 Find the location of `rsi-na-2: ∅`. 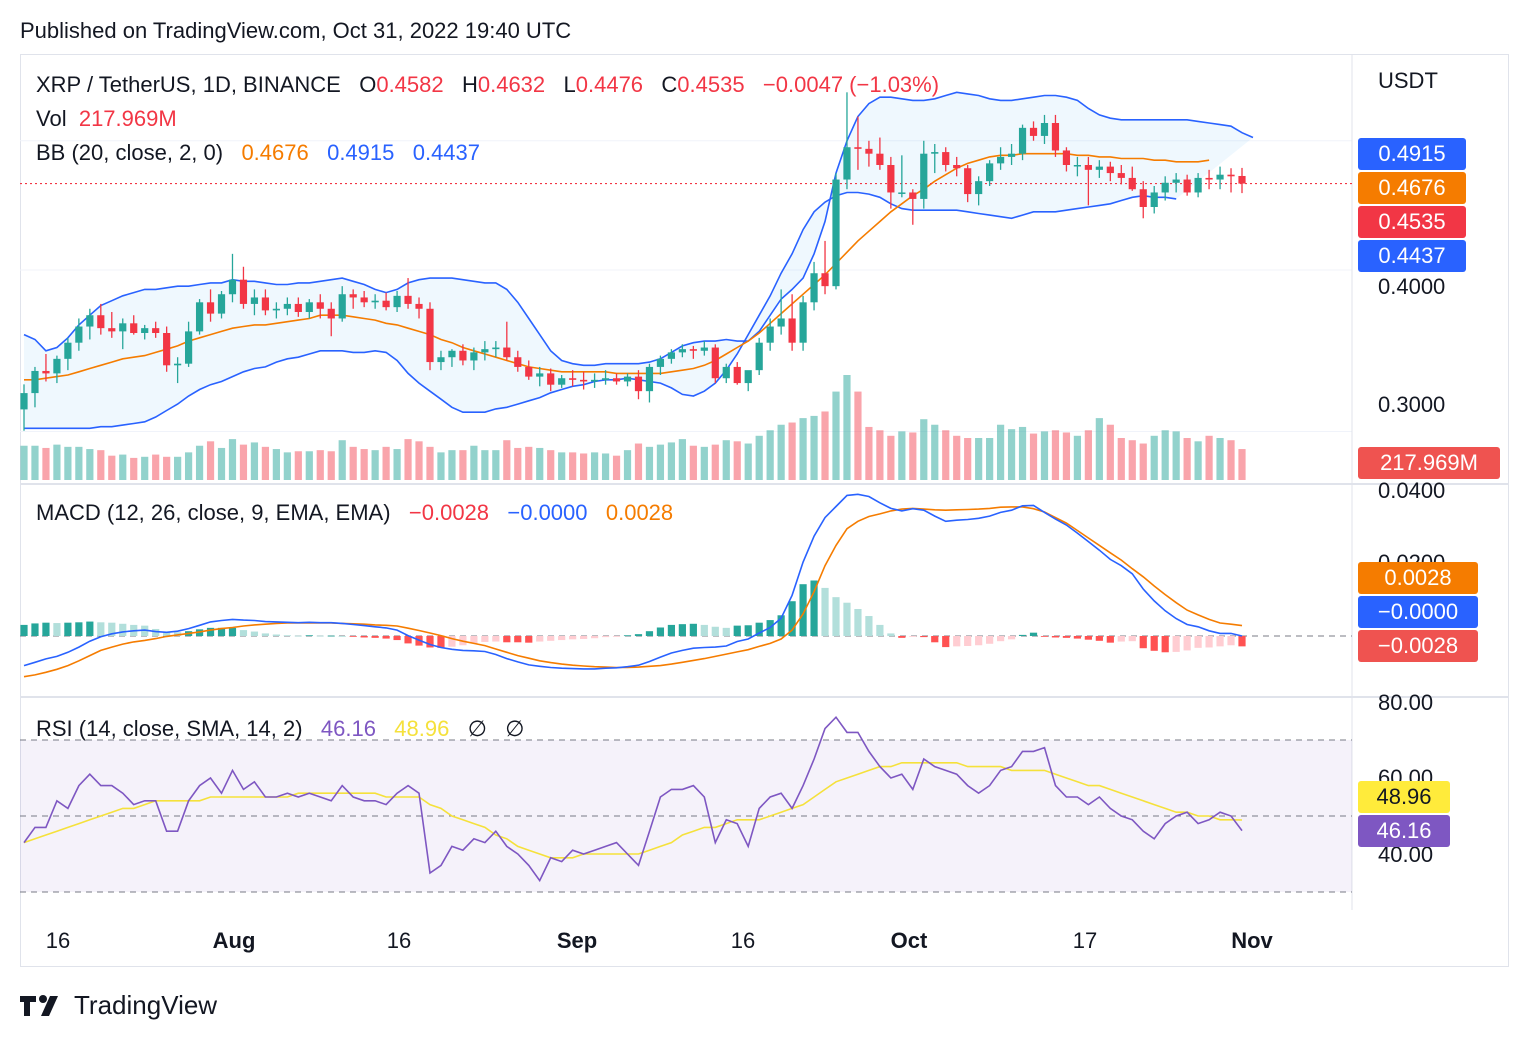

rsi-na-2: ∅ is located at coordinates (515, 728).